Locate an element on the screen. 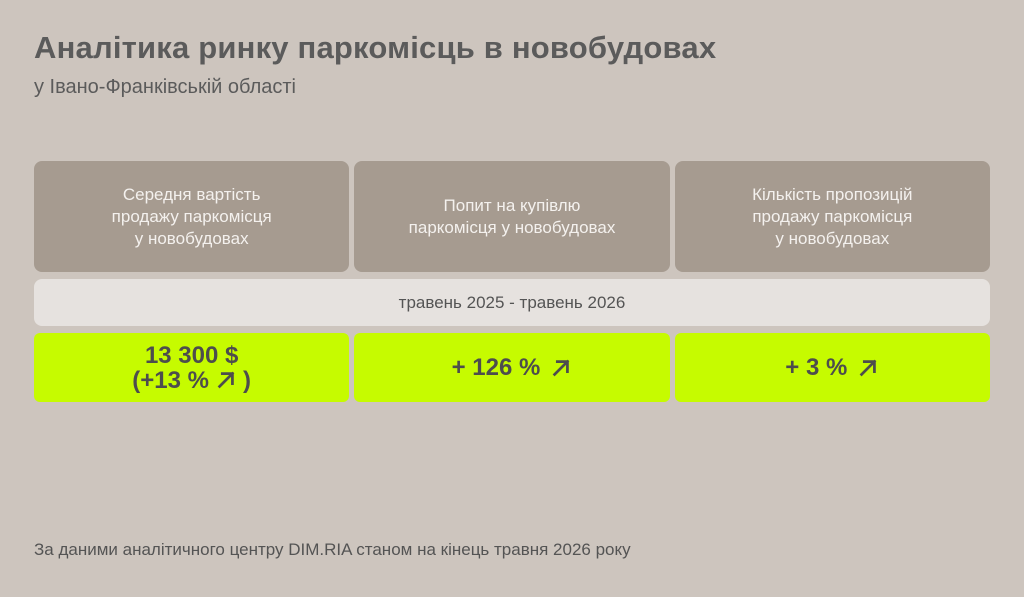  price-close: ) is located at coordinates (247, 380).